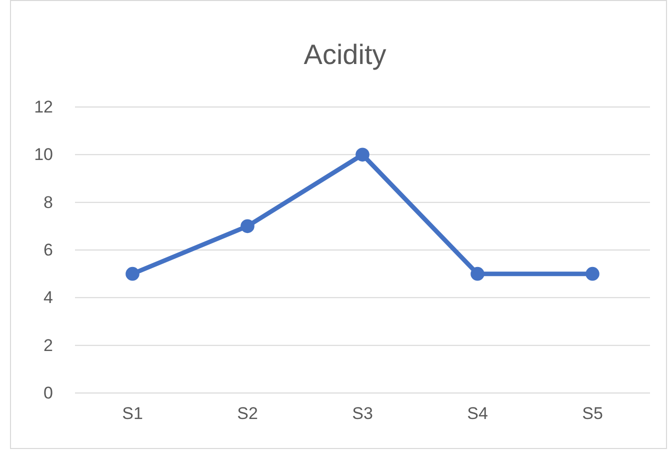 Image resolution: width=668 pixels, height=450 pixels. I want to click on y-tick-label: 6, so click(48, 250).